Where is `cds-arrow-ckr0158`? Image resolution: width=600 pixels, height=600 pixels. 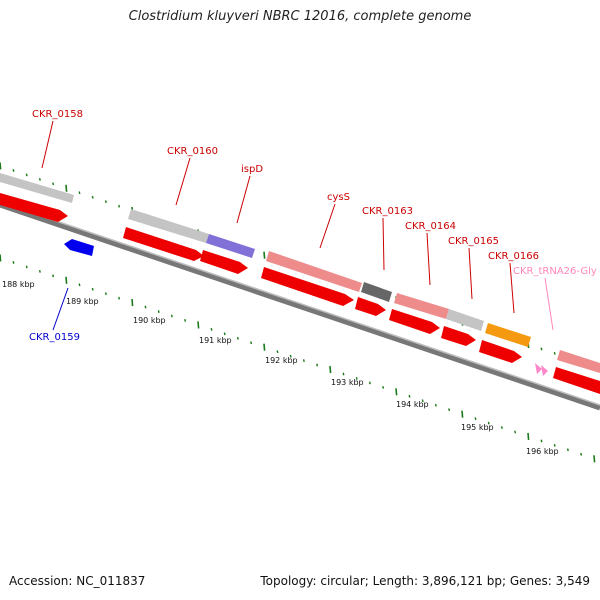 cds-arrow-ckr0158 is located at coordinates (34, 207).